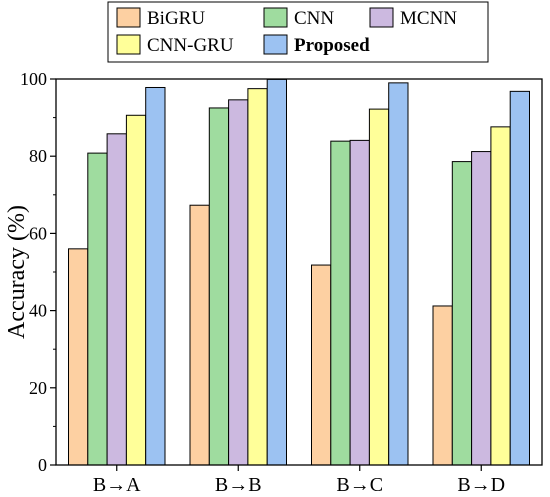  I want to click on legend-label-bigru: BiGRU, so click(176, 18).